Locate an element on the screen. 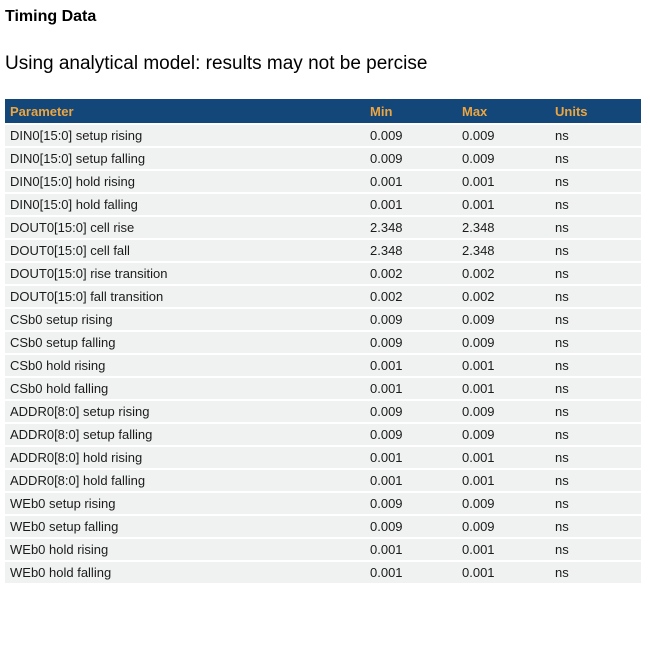  table-row: ADDR0[8:0] setup rising 0.009 0.009 ns is located at coordinates (323, 412).